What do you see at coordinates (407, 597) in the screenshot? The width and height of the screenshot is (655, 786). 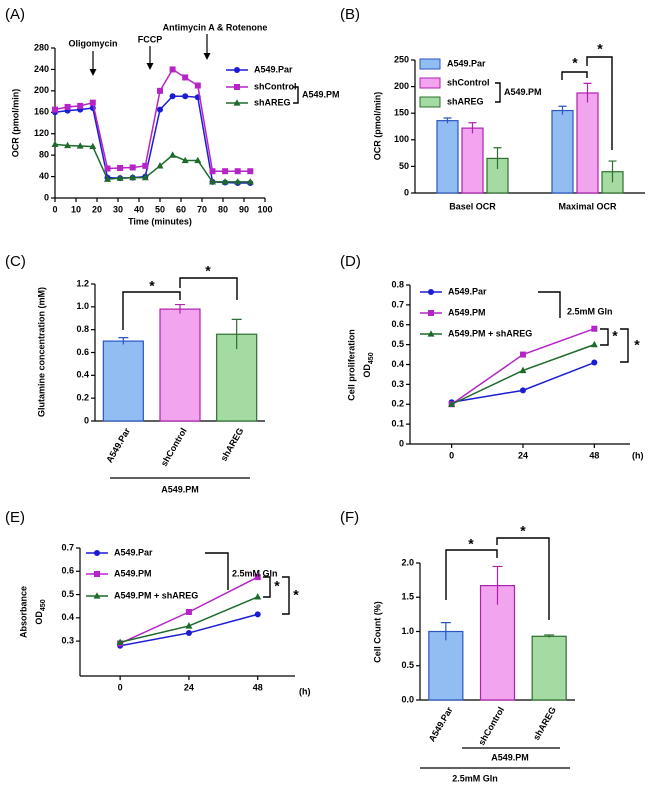 I see `y-tick-label: 1.5` at bounding box center [407, 597].